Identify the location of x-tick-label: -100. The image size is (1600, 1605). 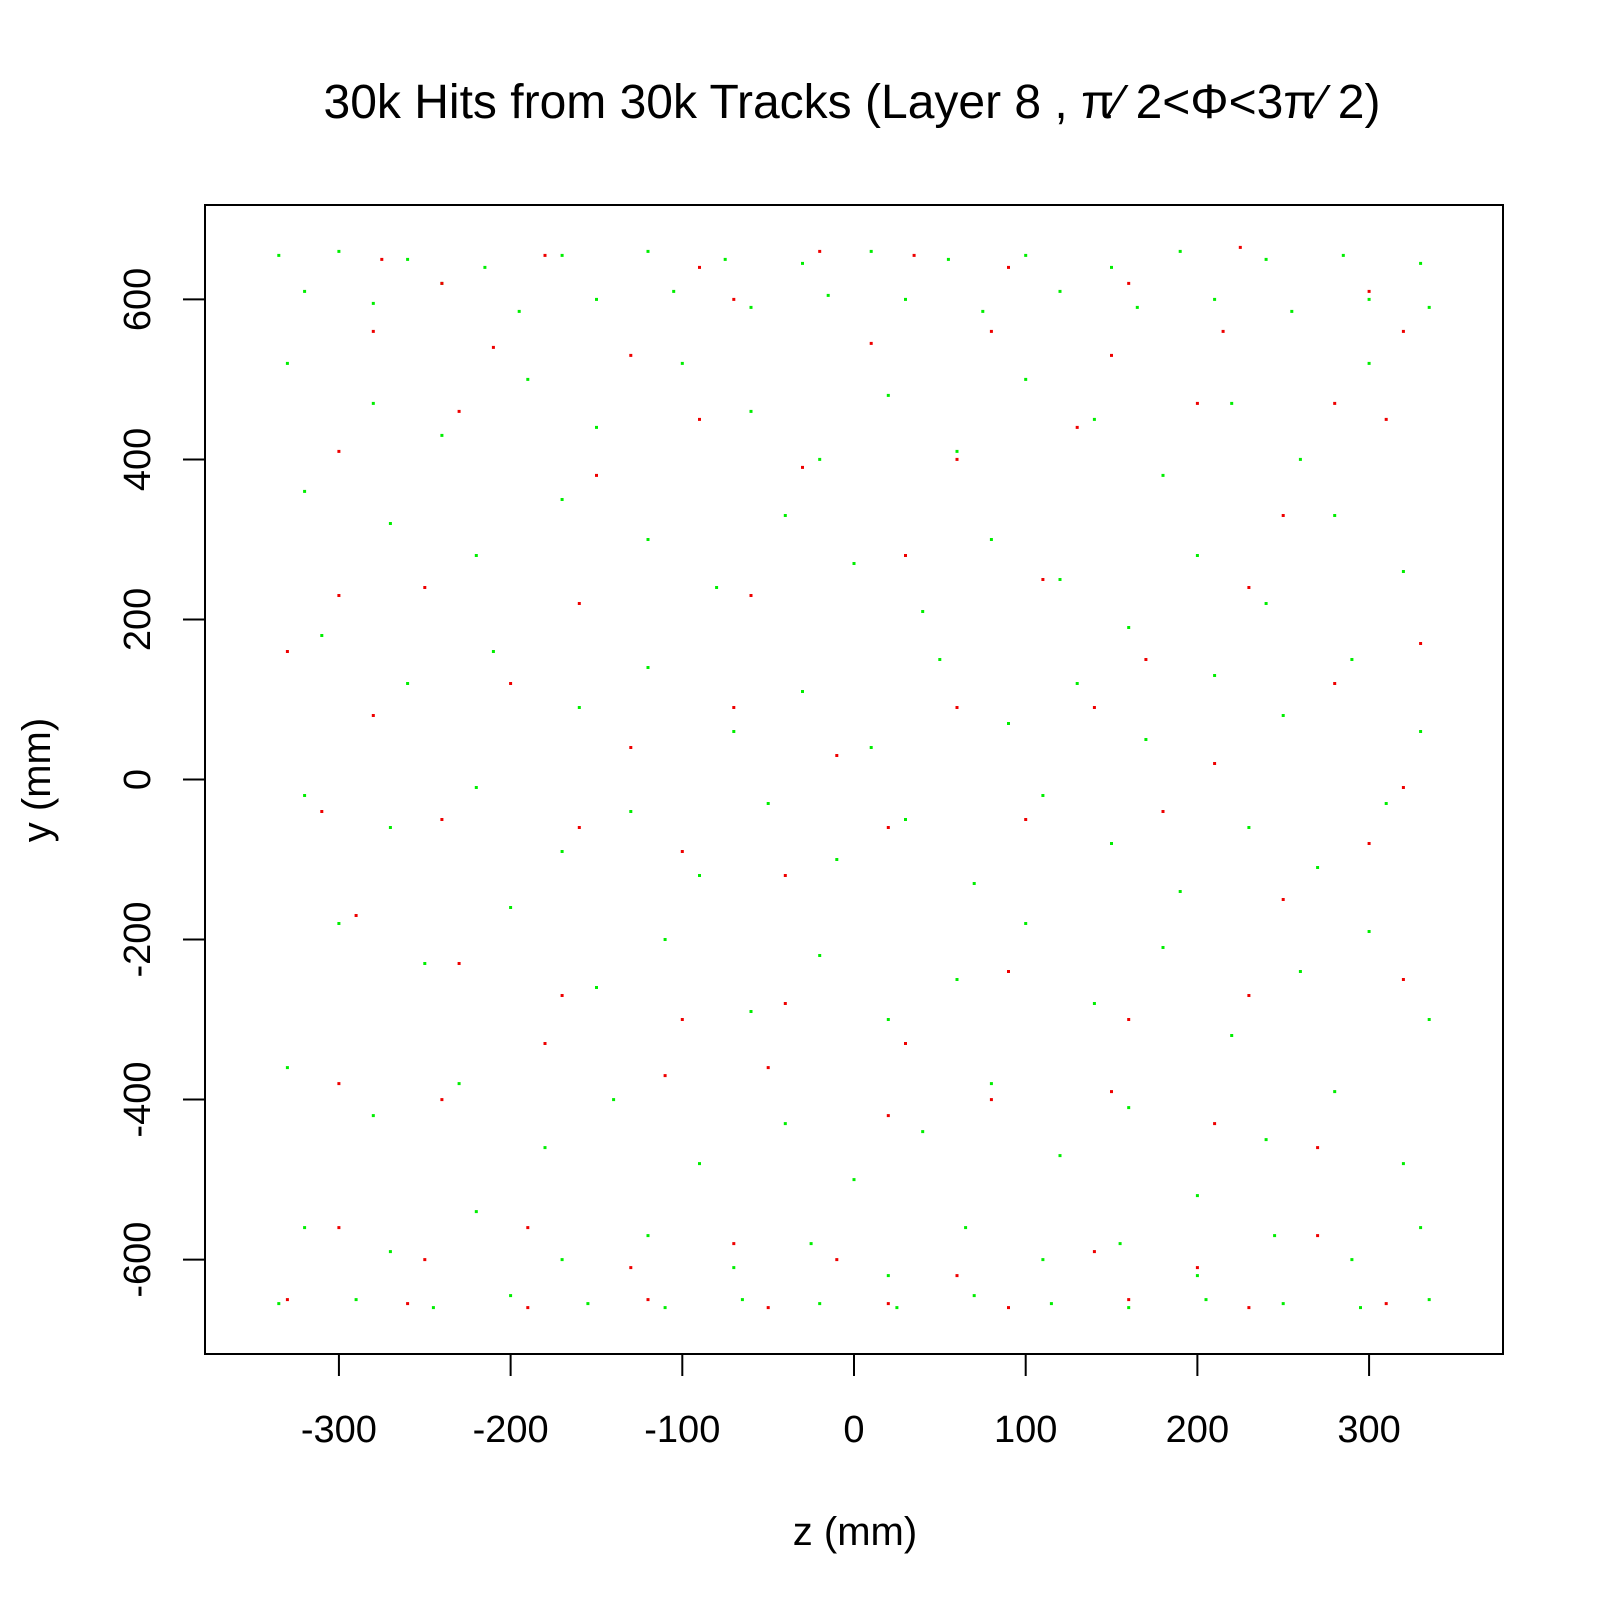
(682, 1430).